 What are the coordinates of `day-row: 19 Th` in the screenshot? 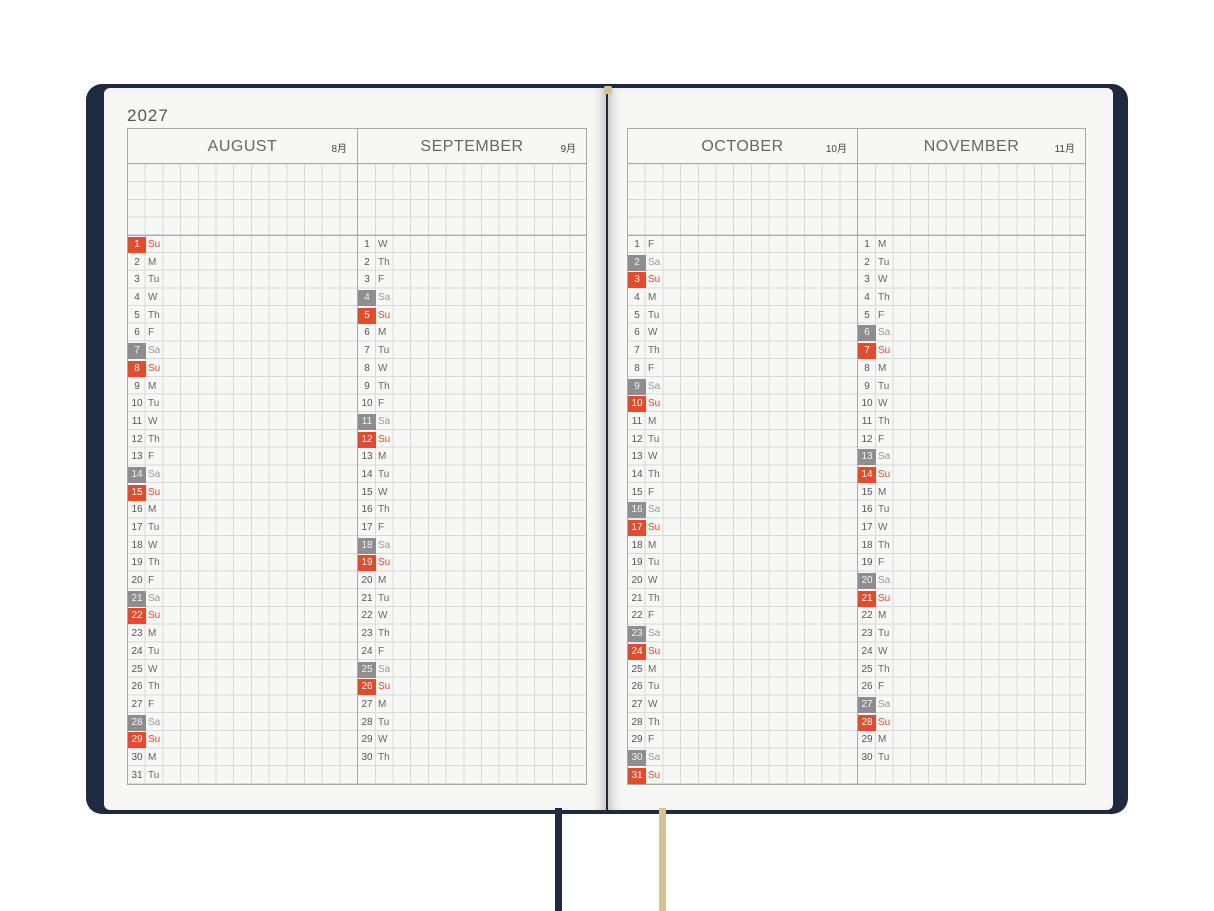 It's located at (242, 563).